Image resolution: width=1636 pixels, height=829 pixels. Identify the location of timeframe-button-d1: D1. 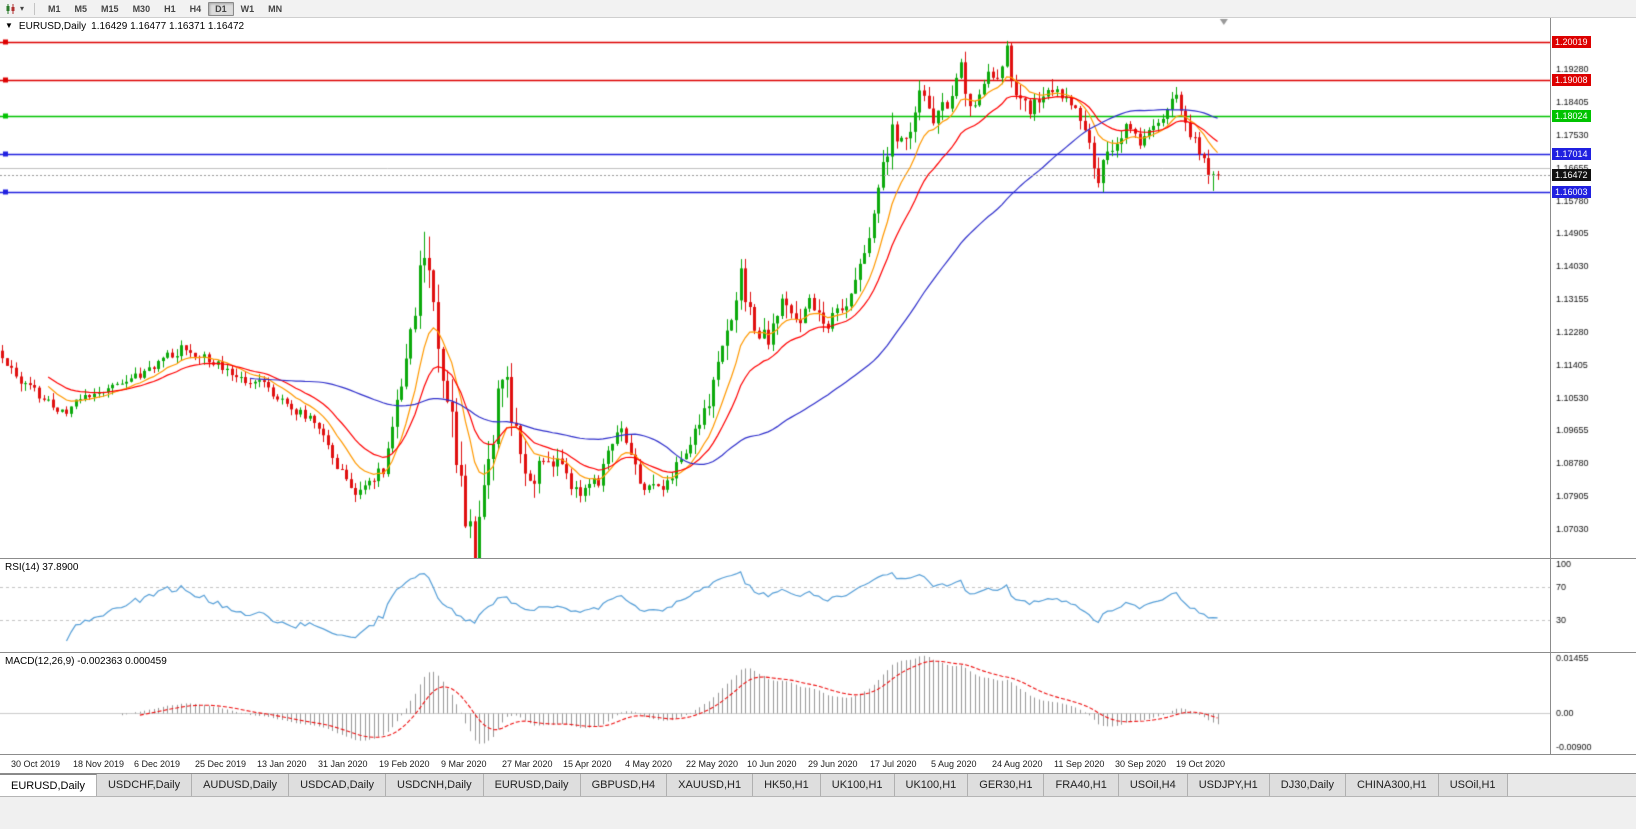
(221, 8).